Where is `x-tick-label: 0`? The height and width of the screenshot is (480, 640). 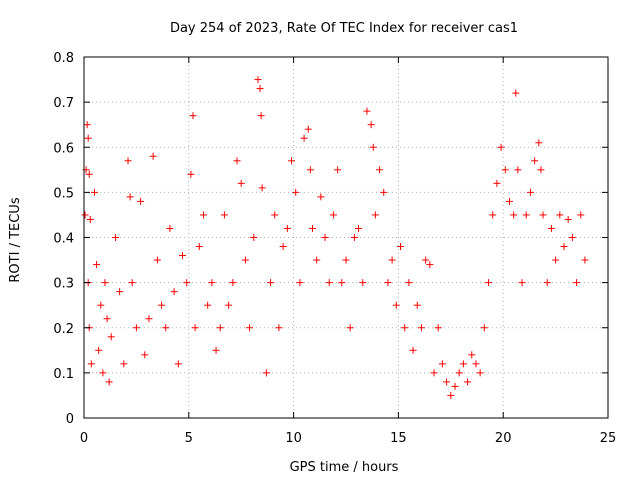
x-tick-label: 0 is located at coordinates (84, 438).